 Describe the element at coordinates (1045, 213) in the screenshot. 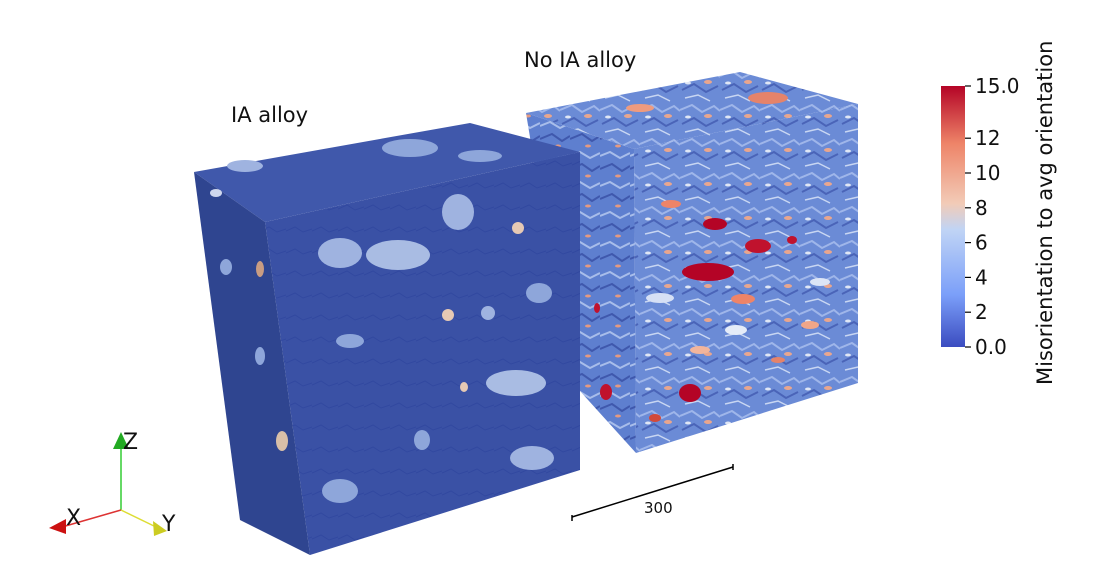

I see `colorbar-title: Misorientation to avg orientation` at that location.